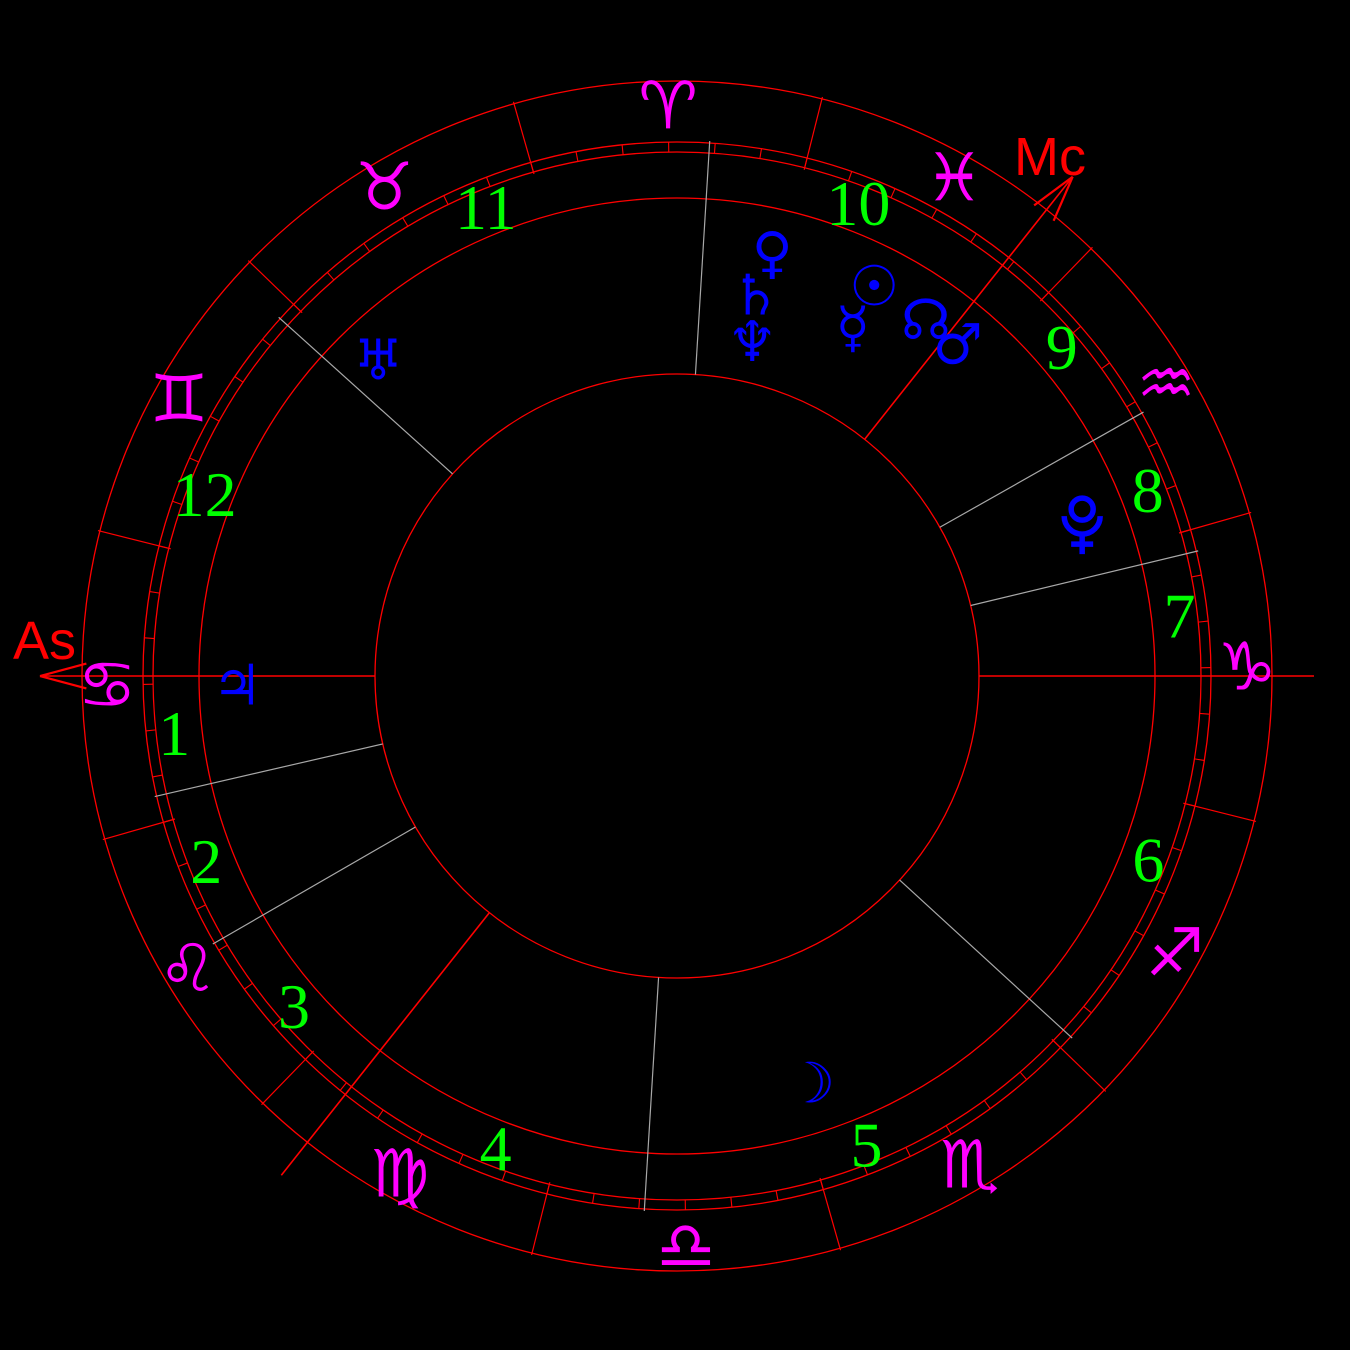 This screenshot has height=1350, width=1350. What do you see at coordinates (853, 327) in the screenshot?
I see `planet-glyph-mercury: ☿` at bounding box center [853, 327].